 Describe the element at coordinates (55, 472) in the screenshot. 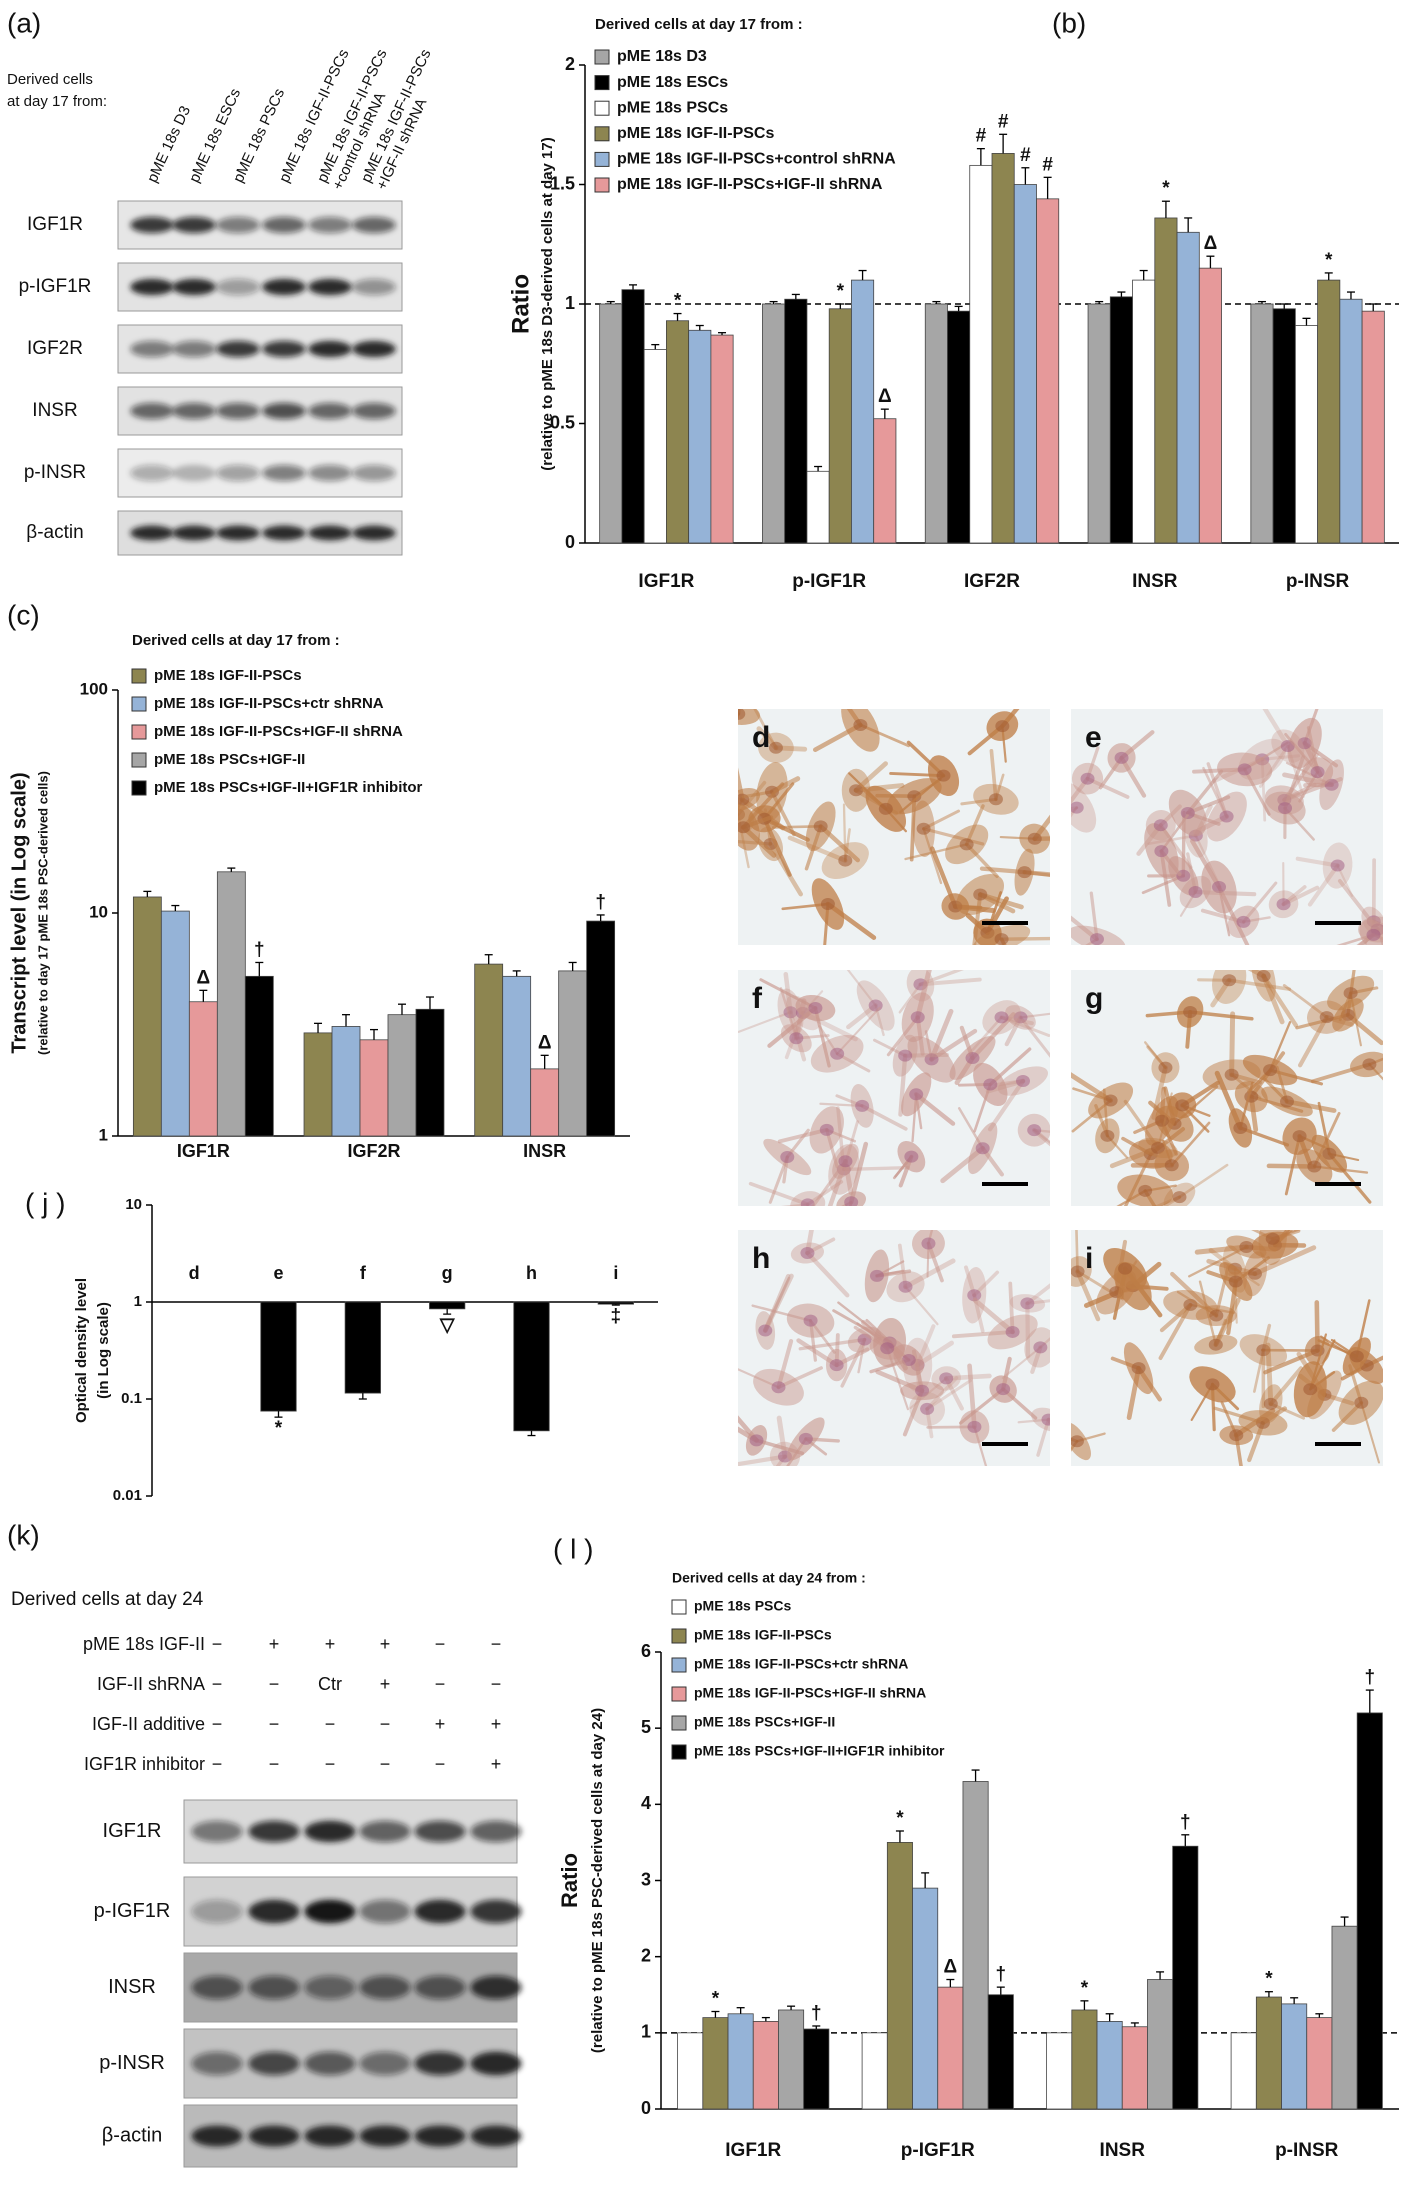

I see `blot-row-label: p-INSR` at that location.